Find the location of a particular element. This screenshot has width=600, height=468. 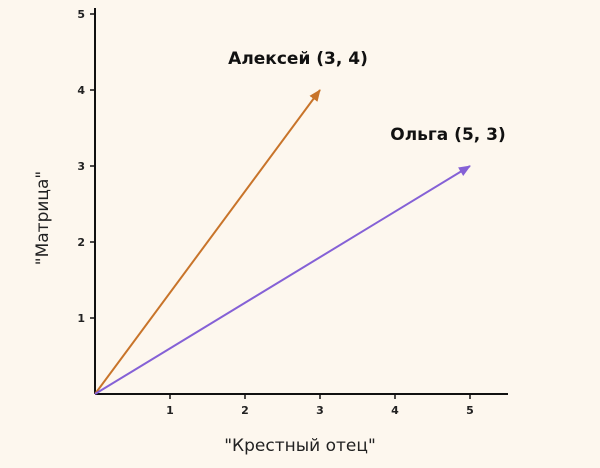

vector-label: Ольга (5, 3) is located at coordinates (448, 135).